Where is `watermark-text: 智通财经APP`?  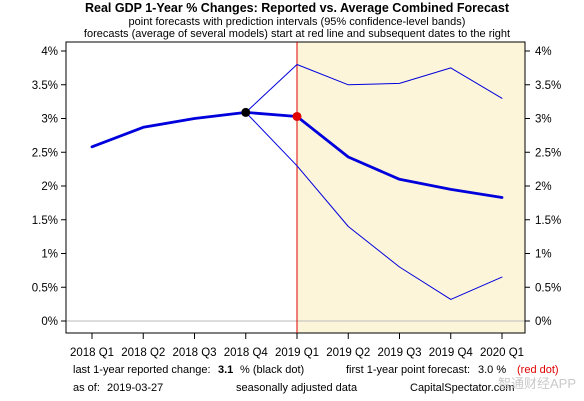
watermark-text: 智通财经APP is located at coordinates (537, 383).